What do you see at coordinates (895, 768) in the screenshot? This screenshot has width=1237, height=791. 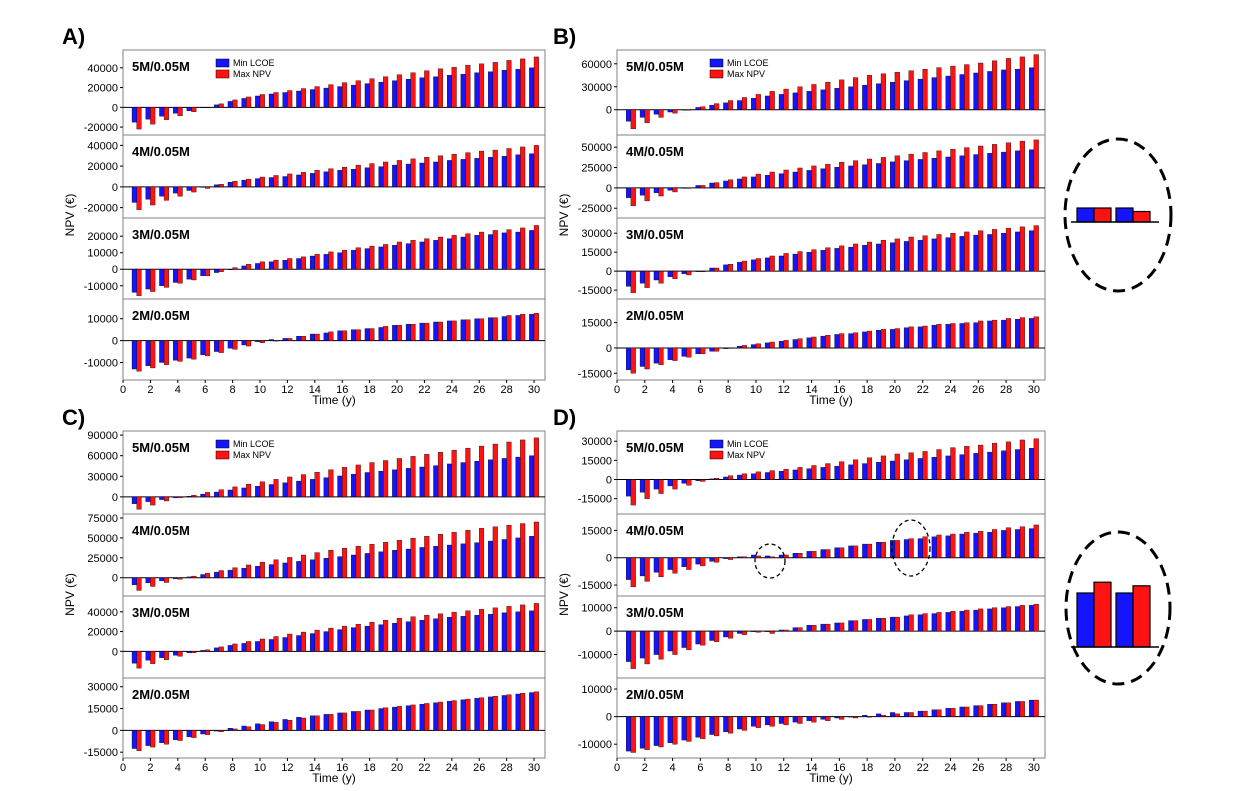 I see `x-tick-label: 20` at bounding box center [895, 768].